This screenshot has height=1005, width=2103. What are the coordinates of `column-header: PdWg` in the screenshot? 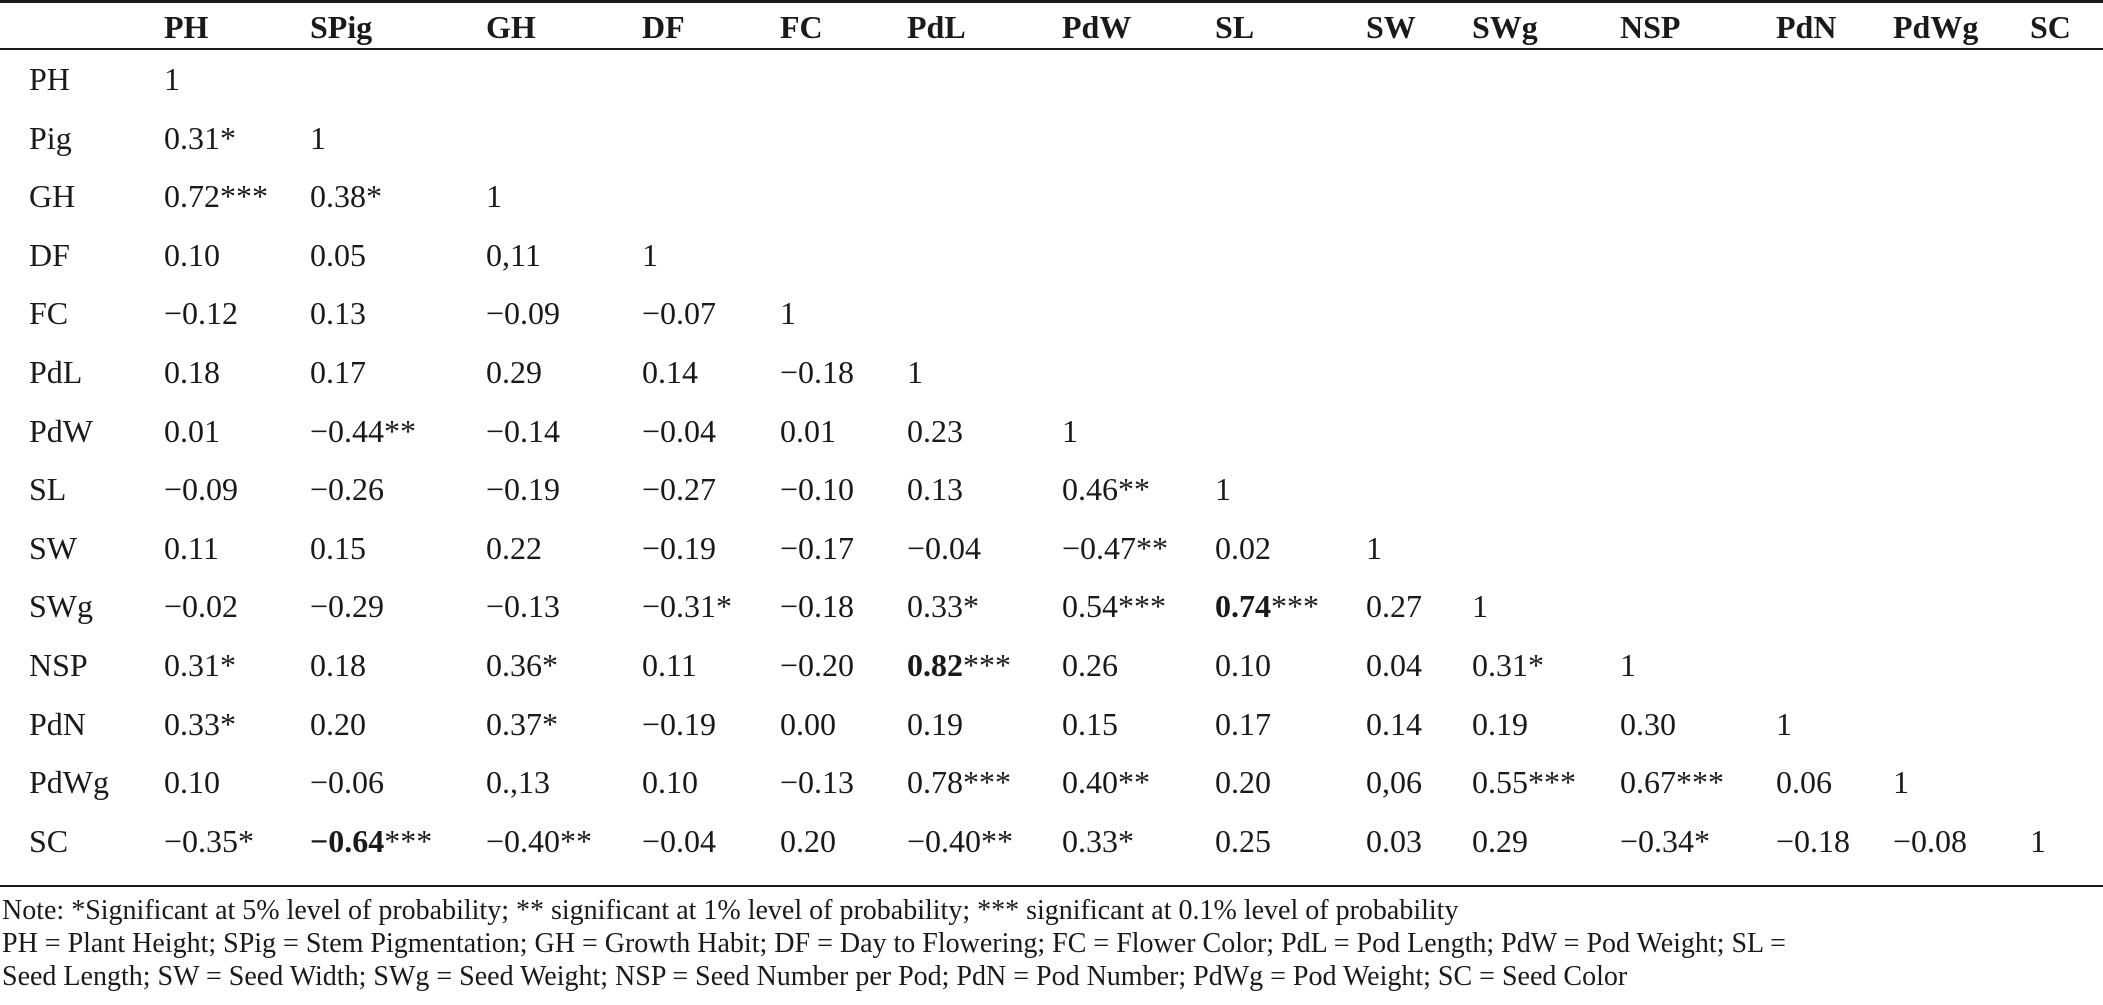 It's located at (1936, 27).